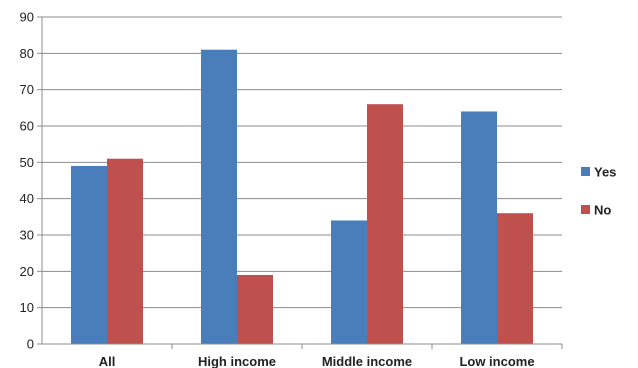 The height and width of the screenshot is (368, 638). I want to click on y-tick-label: 30, so click(27, 235).